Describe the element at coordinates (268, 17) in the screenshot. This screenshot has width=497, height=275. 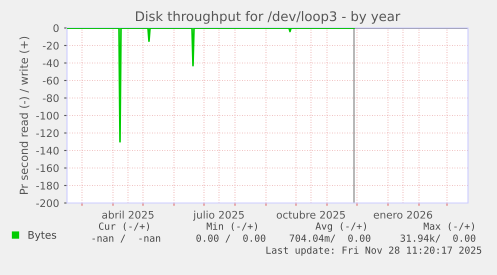
I see `chart-title: Disk throughput for /dev/loop3 - by year` at that location.